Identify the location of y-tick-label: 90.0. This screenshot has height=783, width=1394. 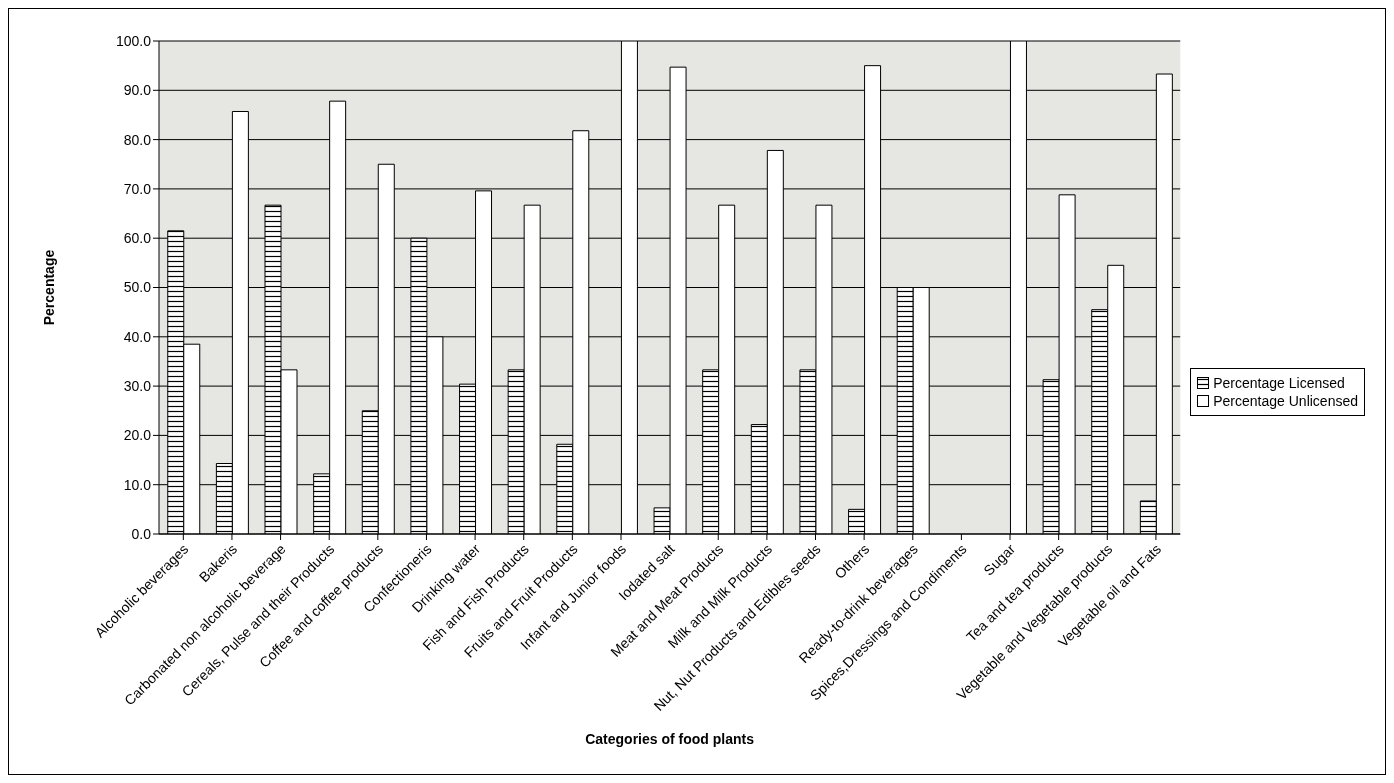
(137, 90).